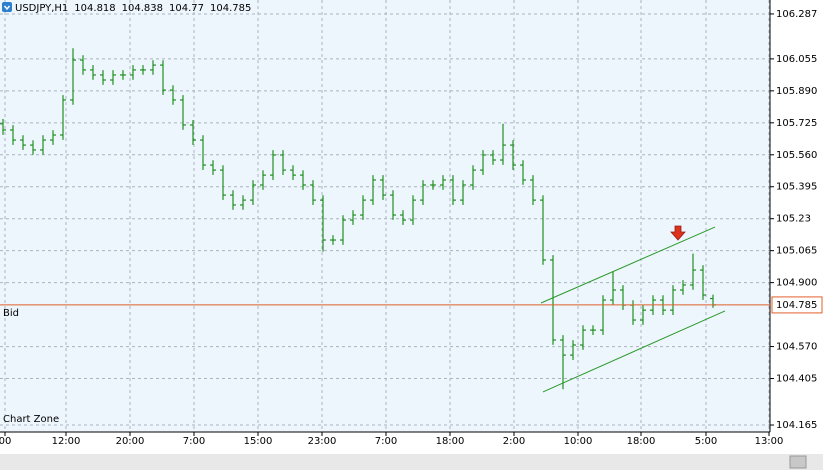 This screenshot has height=470, width=823. What do you see at coordinates (678, 233) in the screenshot?
I see `sell-arrow` at bounding box center [678, 233].